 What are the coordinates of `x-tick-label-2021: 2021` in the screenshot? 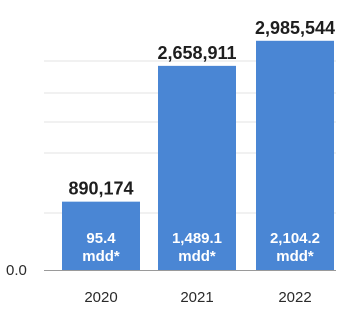 It's located at (196, 297).